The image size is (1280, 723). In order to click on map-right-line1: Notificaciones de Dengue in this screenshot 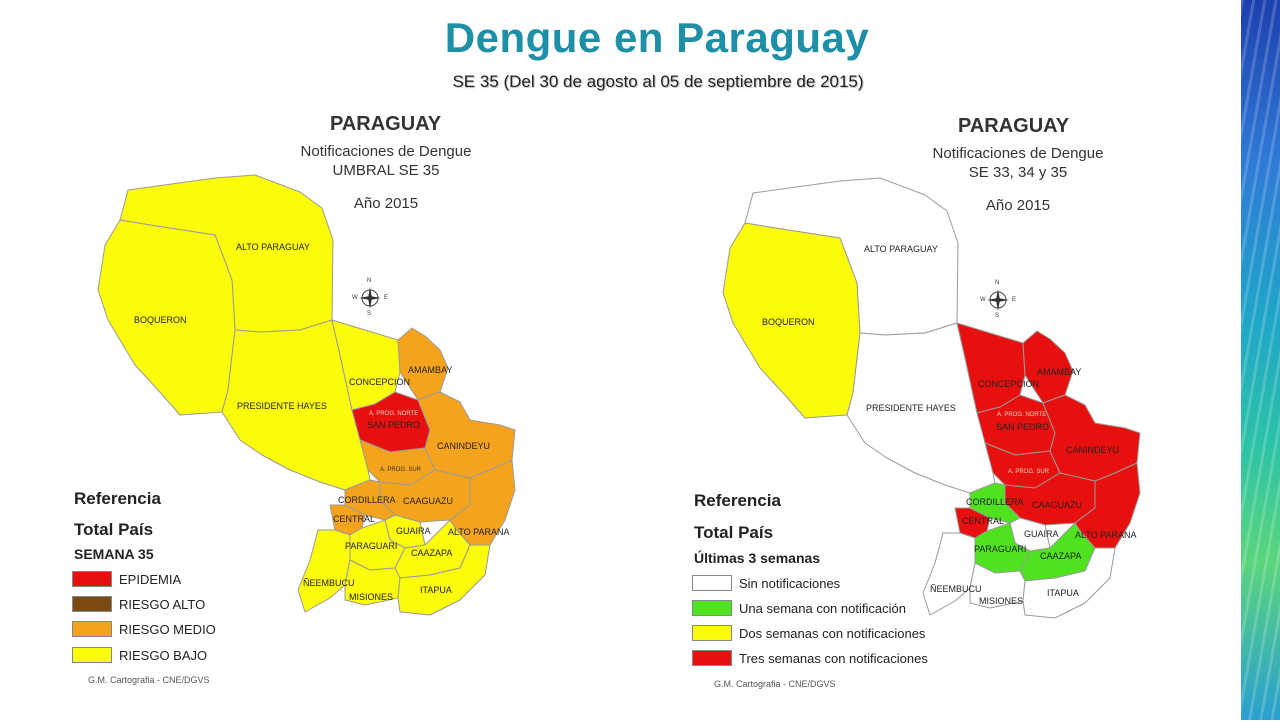, I will do `click(1018, 153)`.